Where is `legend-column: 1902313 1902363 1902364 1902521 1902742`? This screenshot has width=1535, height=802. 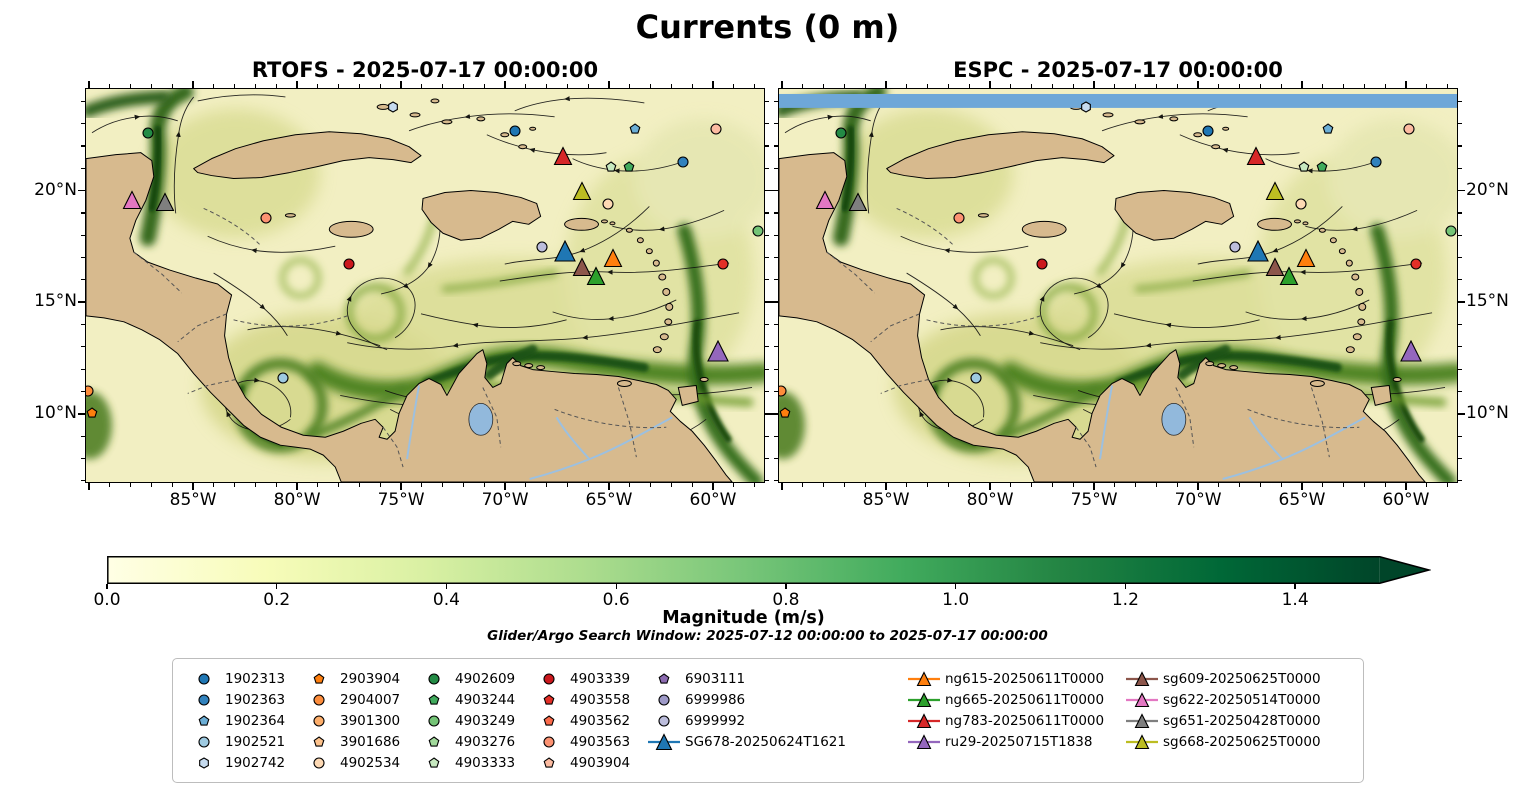
legend-column: 1902313 1902363 1902364 1902521 1902742 is located at coordinates (244, 720).